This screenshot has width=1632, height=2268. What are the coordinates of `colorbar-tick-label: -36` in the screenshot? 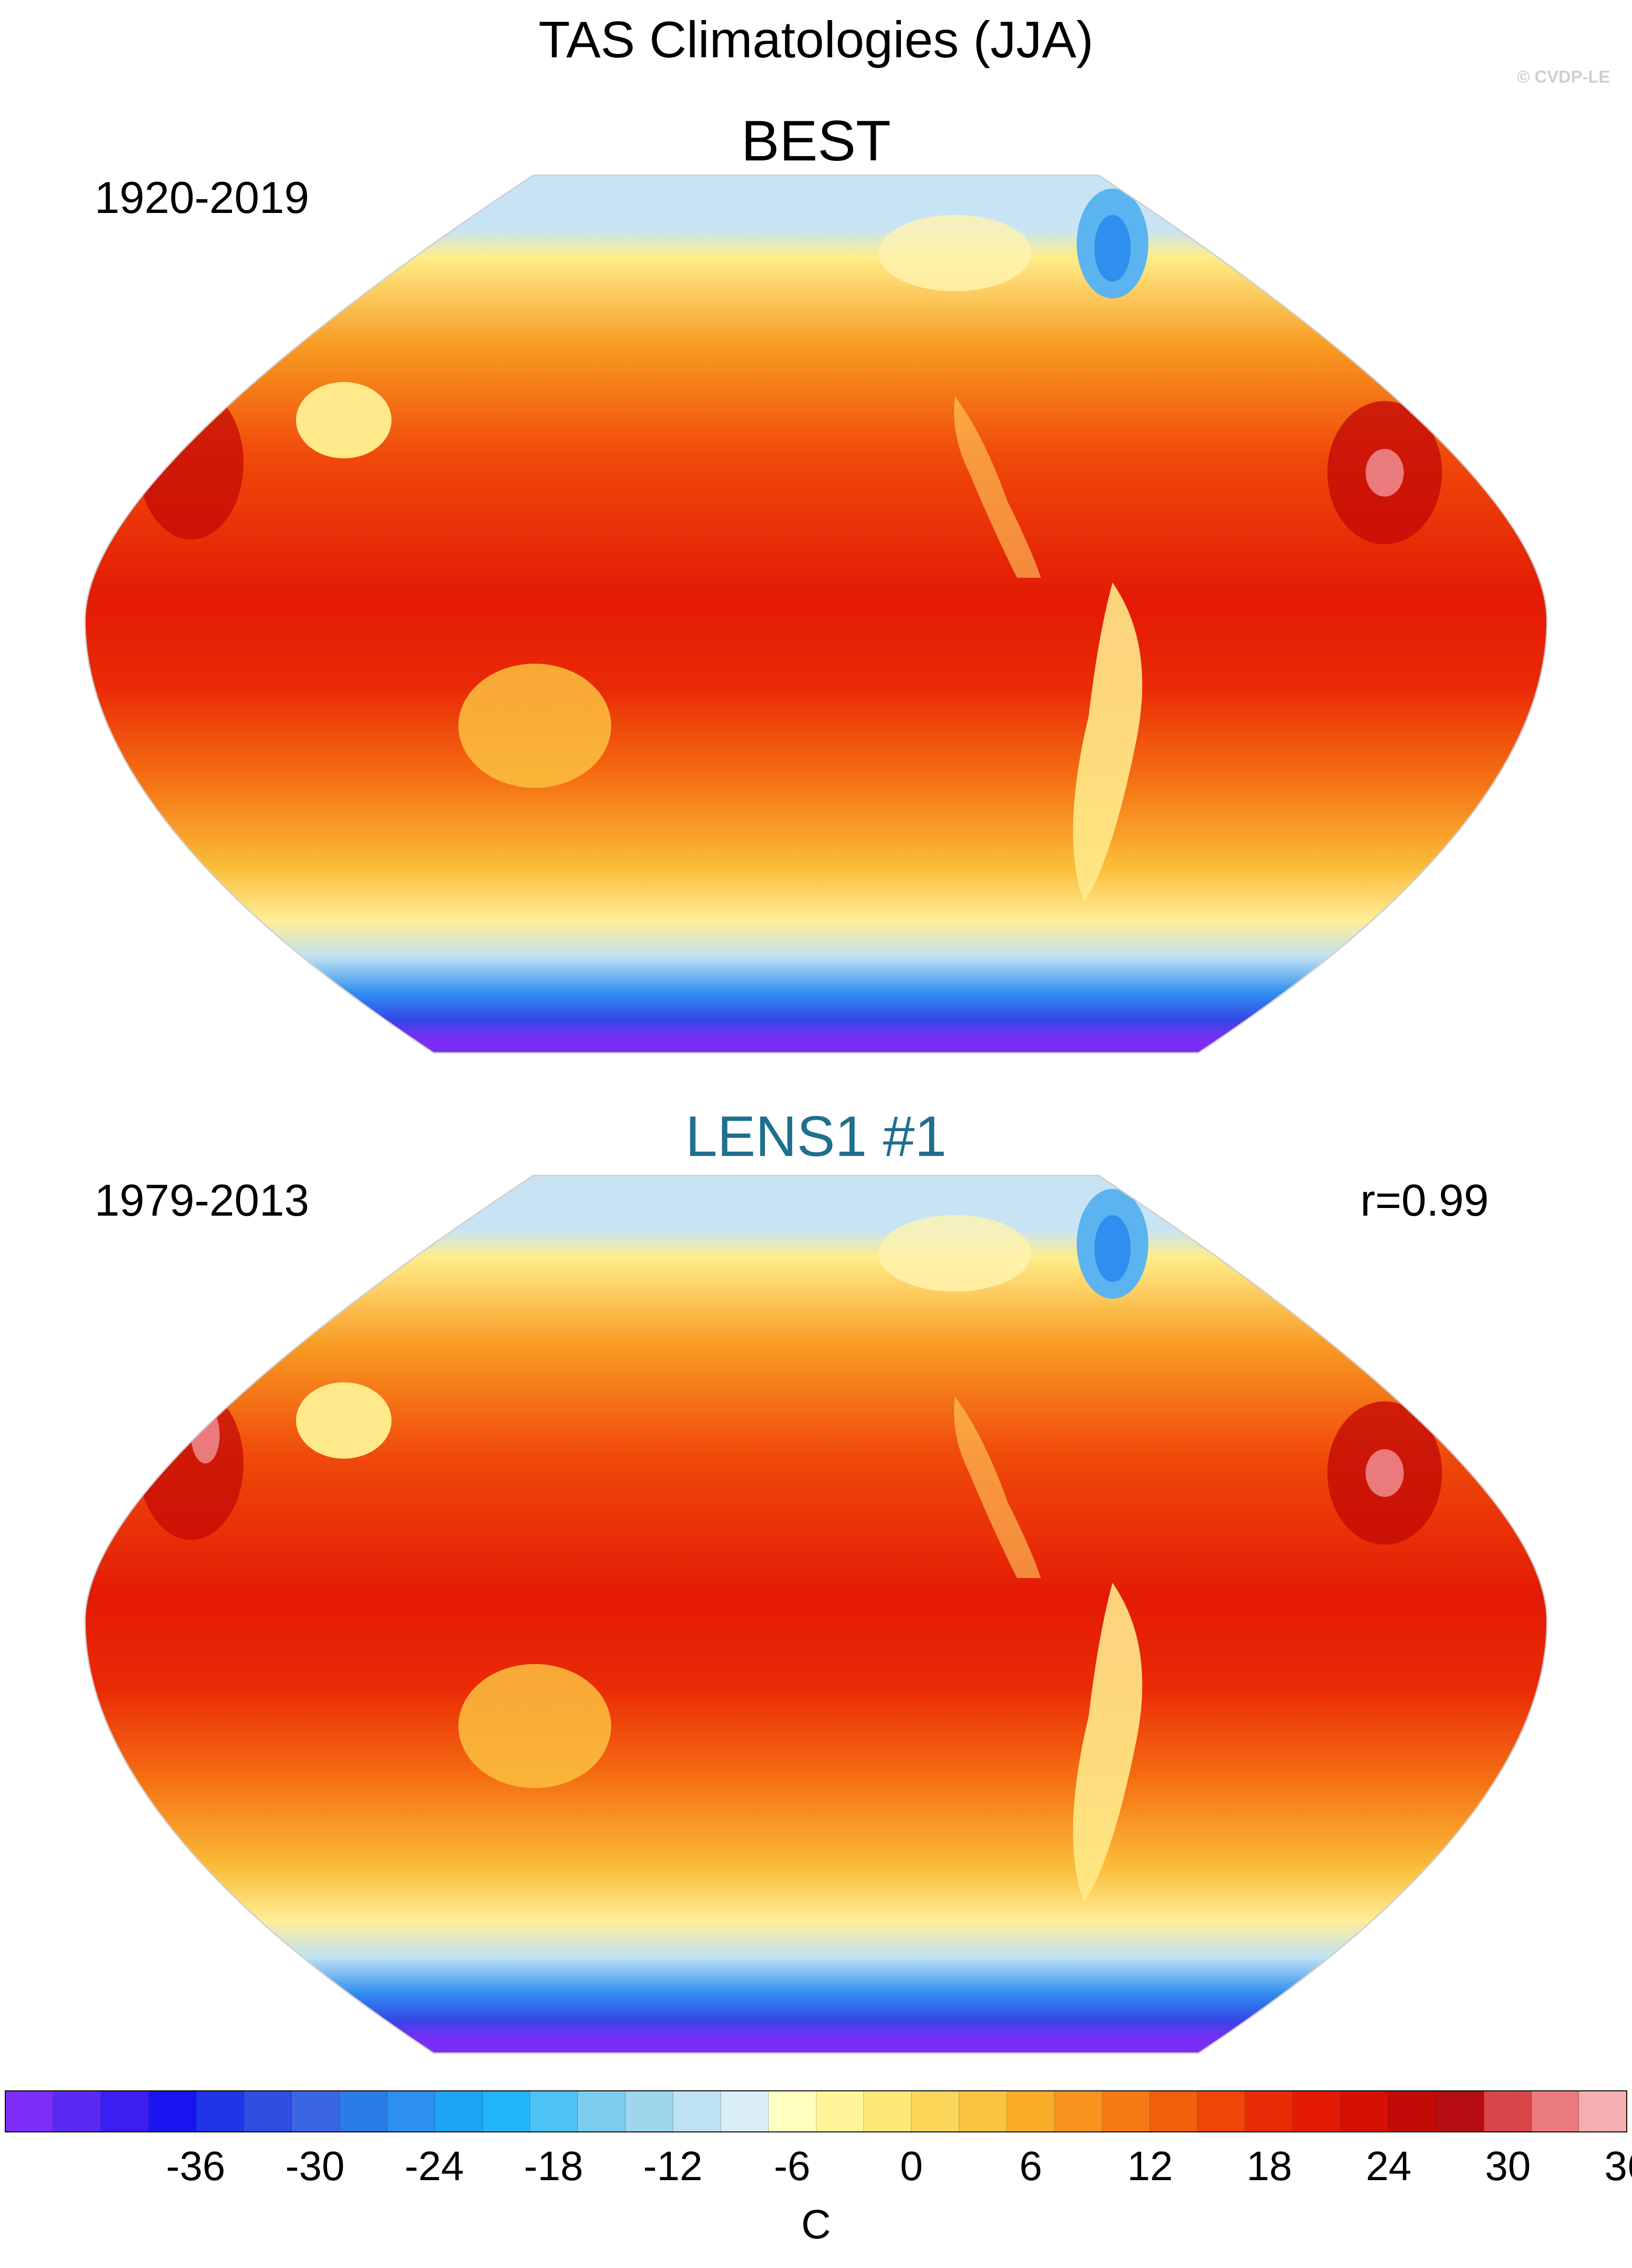 It's located at (195, 2166).